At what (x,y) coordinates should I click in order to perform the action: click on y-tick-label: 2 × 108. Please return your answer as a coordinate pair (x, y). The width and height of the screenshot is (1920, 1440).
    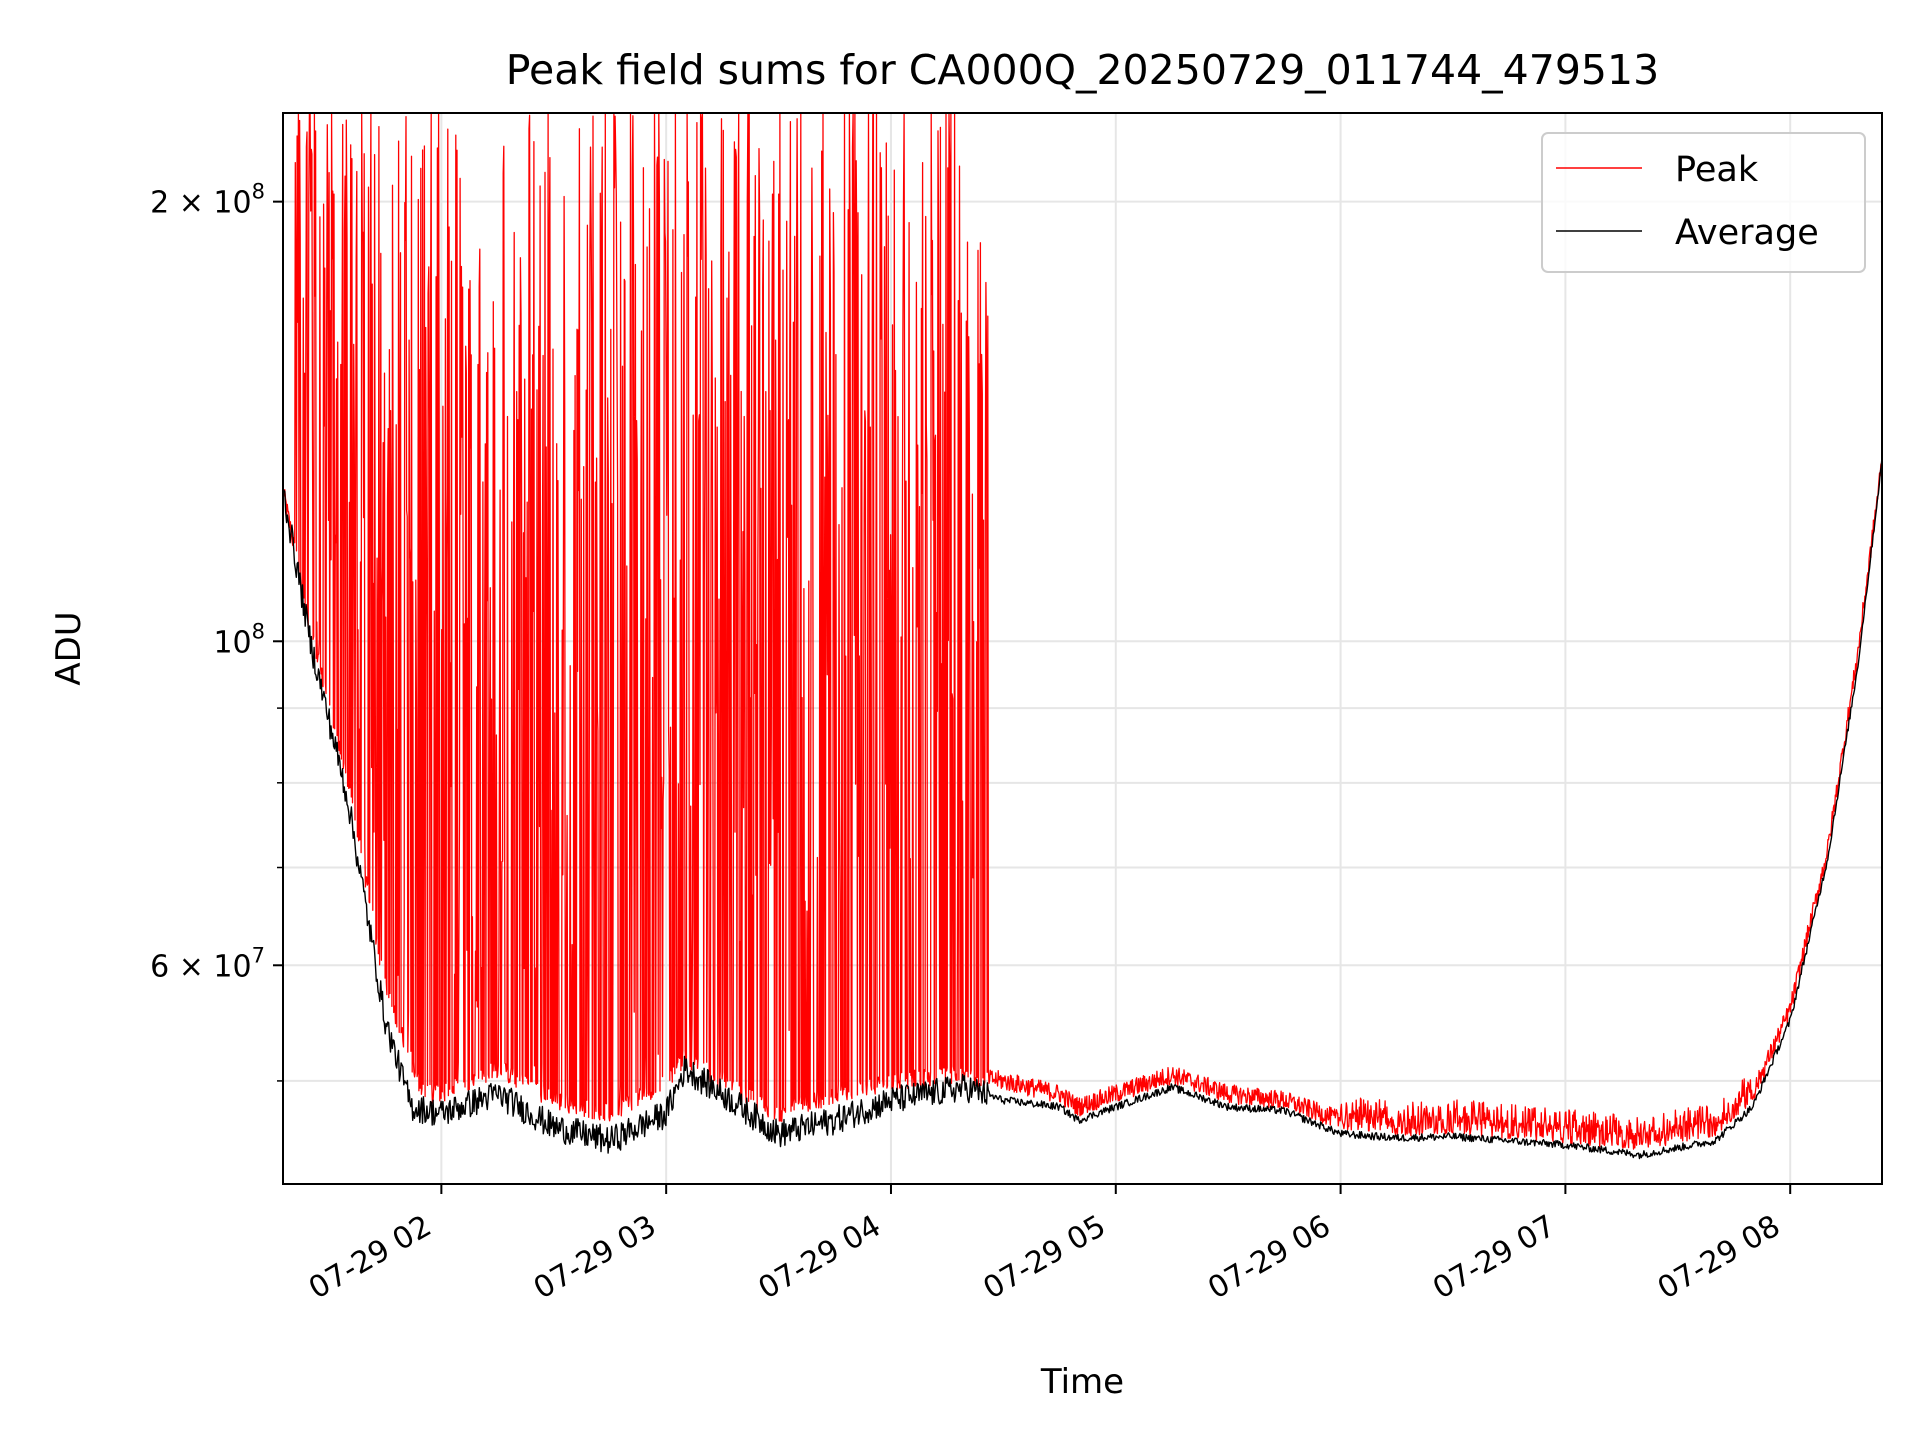
    Looking at the image, I should click on (207, 200).